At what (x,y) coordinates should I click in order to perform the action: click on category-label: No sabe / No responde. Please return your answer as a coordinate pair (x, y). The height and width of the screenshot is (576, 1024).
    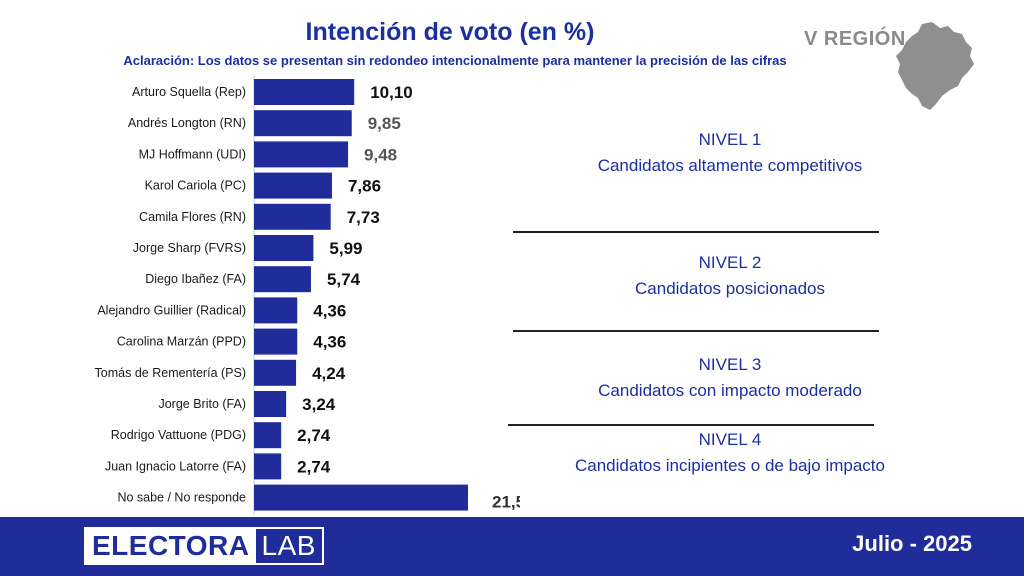
    Looking at the image, I should click on (181, 498).